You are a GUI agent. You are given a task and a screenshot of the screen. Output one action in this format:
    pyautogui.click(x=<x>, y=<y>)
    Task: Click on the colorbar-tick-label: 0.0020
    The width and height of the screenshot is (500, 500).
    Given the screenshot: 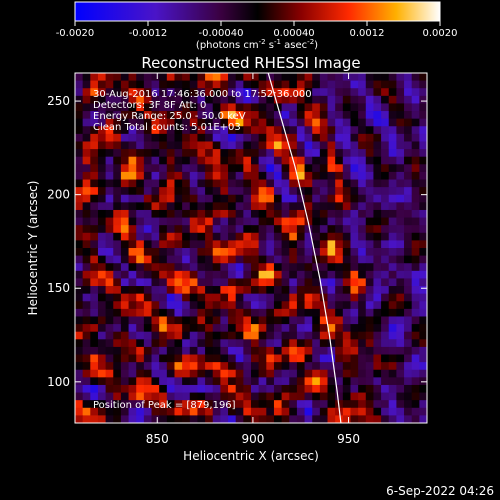 What is the action you would take?
    pyautogui.click(x=440, y=33)
    